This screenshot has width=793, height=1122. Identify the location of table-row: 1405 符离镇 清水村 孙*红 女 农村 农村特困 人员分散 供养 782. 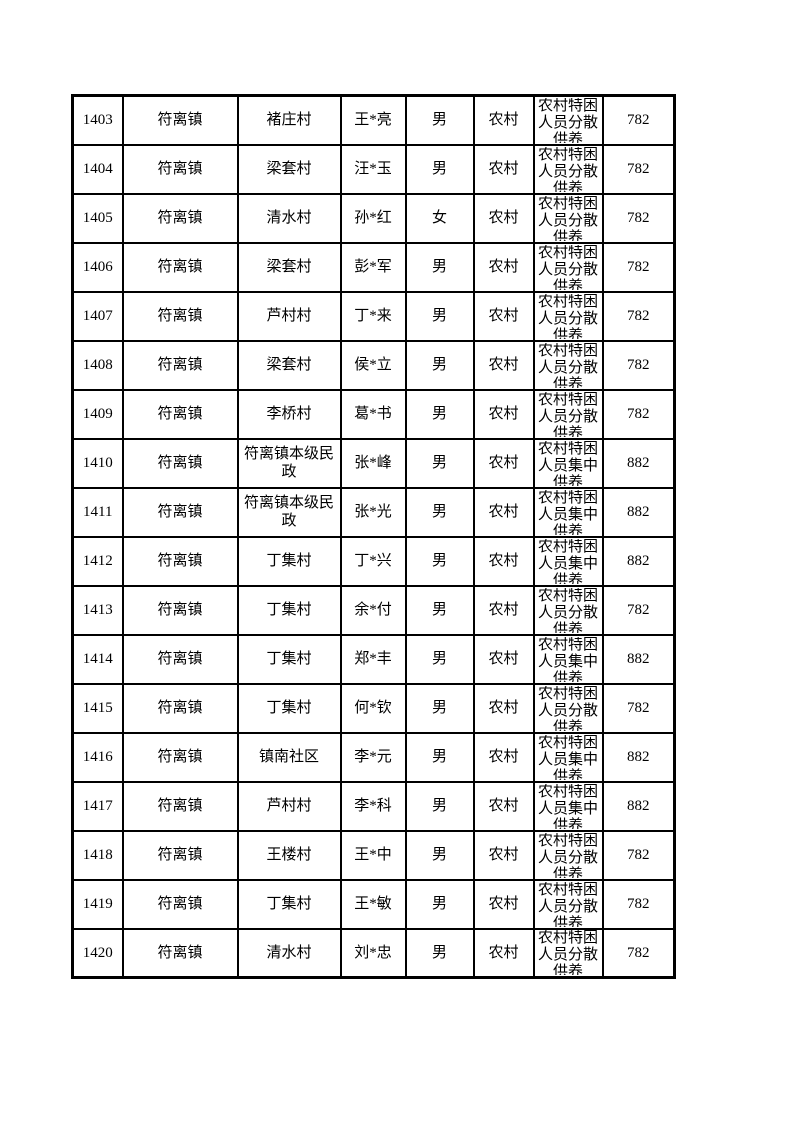
(373, 218).